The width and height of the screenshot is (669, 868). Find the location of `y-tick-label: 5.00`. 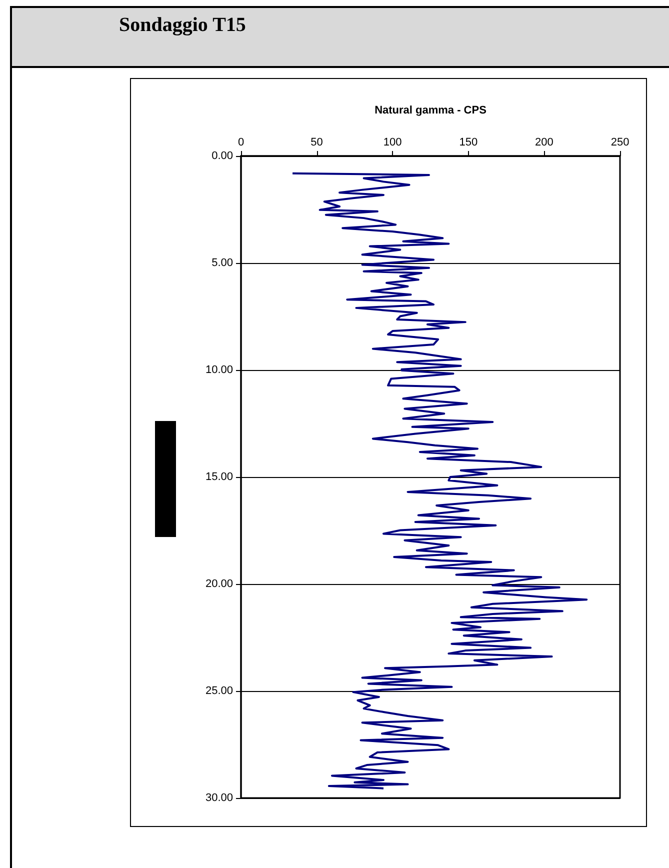

y-tick-label: 5.00 is located at coordinates (222, 263).